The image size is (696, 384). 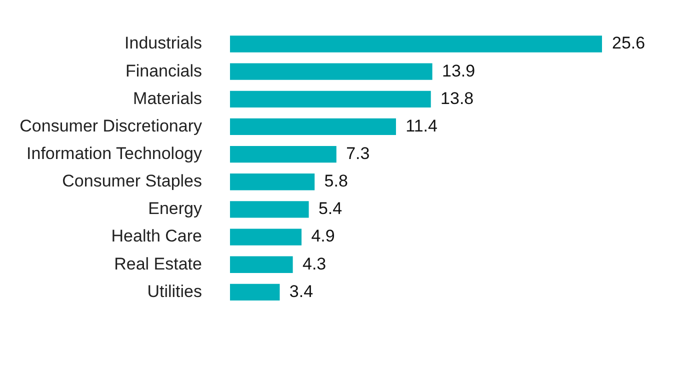 I want to click on y-tick-label: Real Estate, so click(x=158, y=264).